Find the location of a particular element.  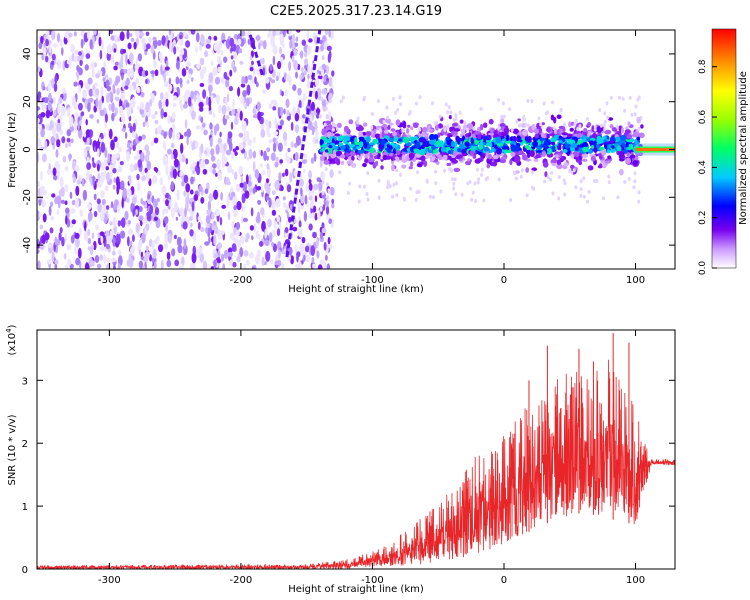

spectrogram-y-tick-label: 40 is located at coordinates (27, 54).